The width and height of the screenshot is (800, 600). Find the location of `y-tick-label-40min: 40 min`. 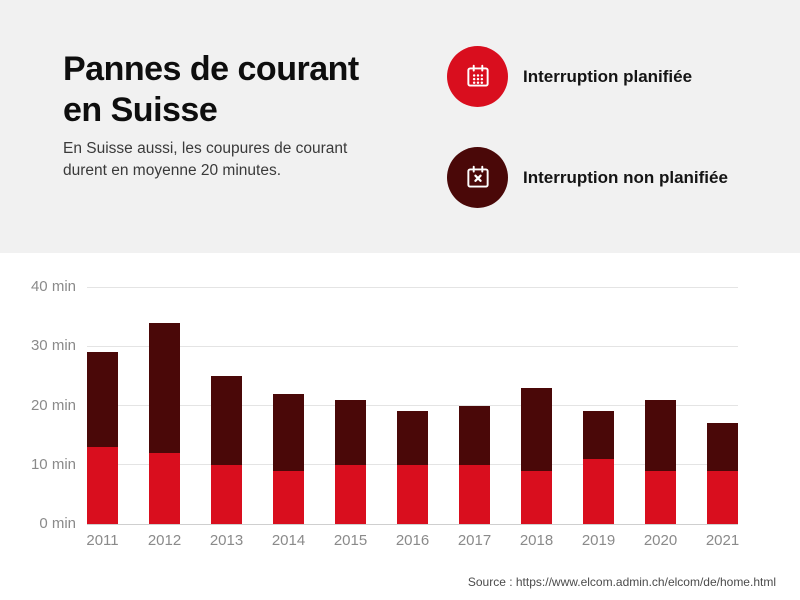

y-tick-label-40min: 40 min is located at coordinates (53, 286).